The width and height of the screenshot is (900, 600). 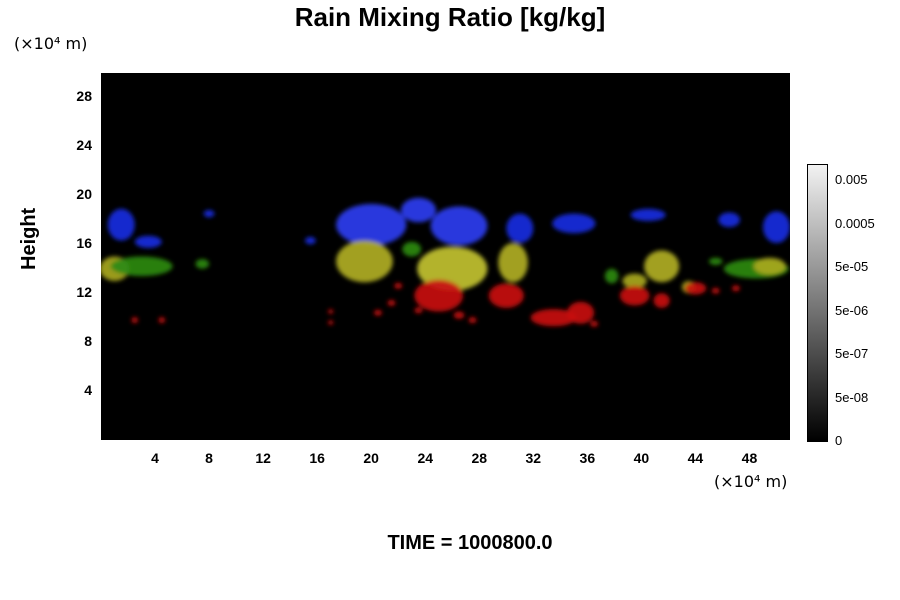 What do you see at coordinates (852, 266) in the screenshot?
I see `colorbar-tick-label: 5e-05` at bounding box center [852, 266].